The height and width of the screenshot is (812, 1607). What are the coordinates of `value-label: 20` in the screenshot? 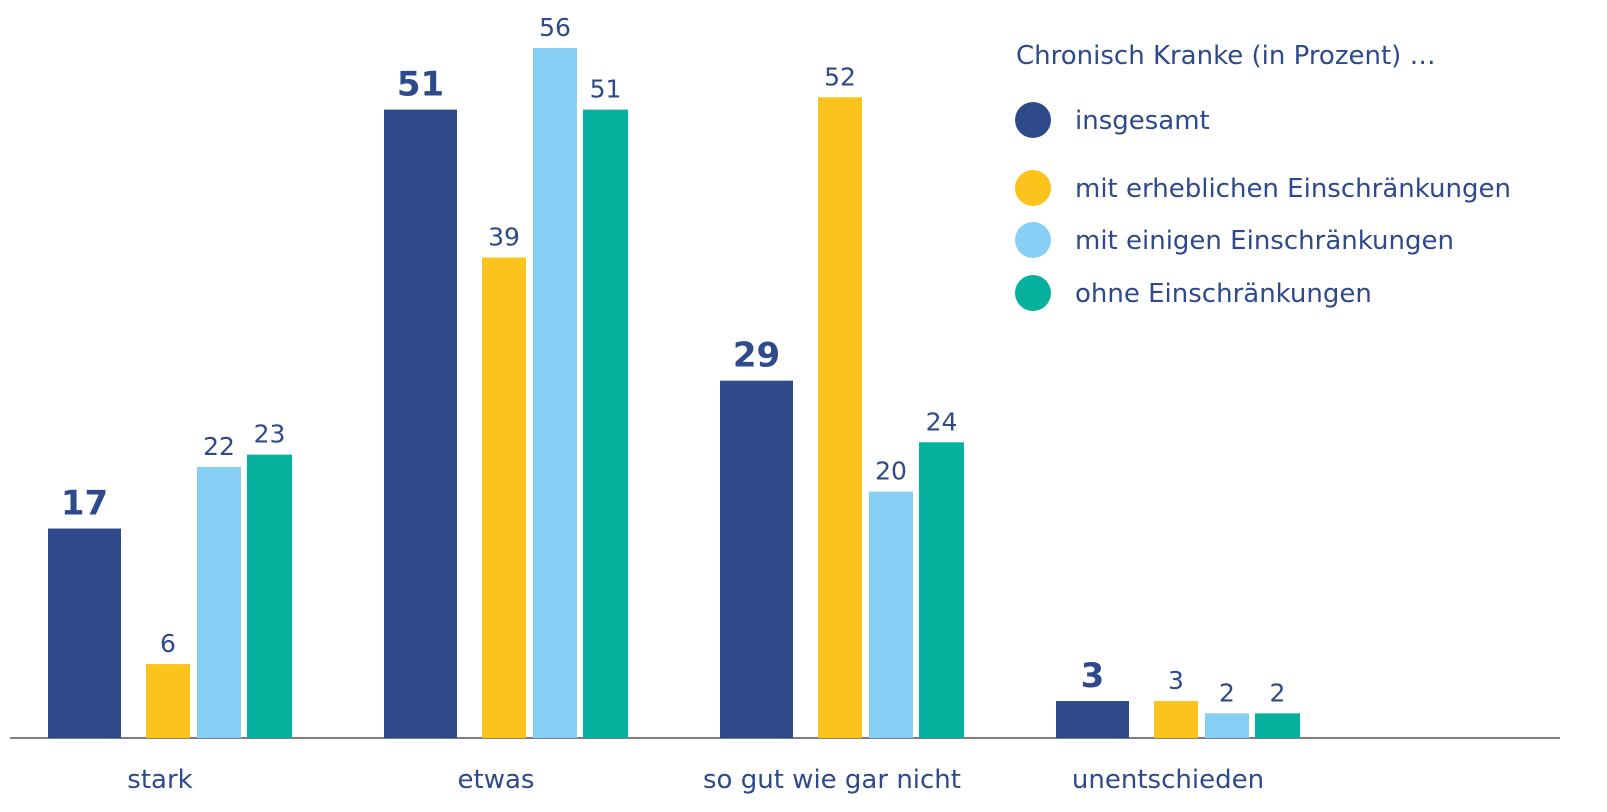 It's located at (891, 471).